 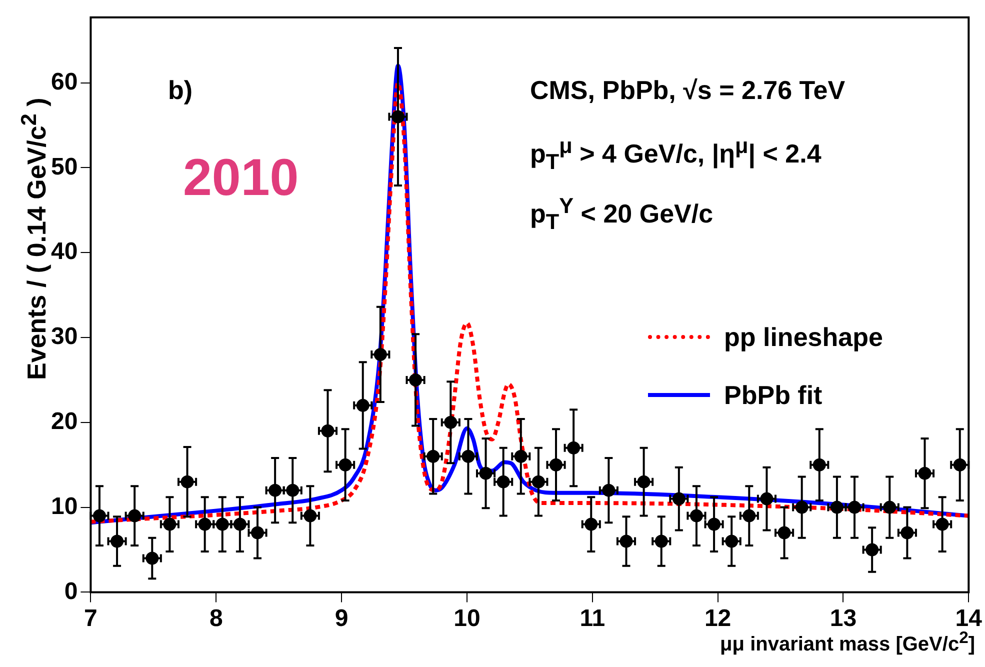 I want to click on y-tick-label: 0, so click(x=71, y=591).